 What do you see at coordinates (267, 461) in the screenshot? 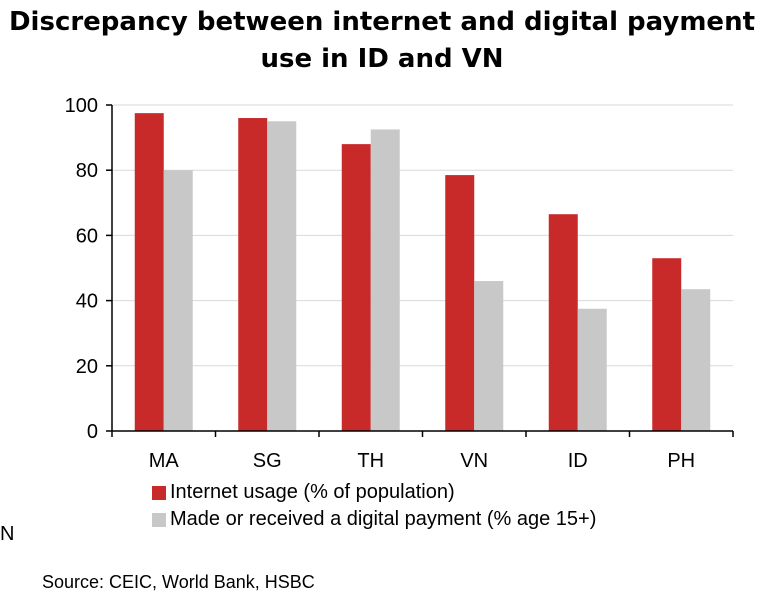
I see `x-tick-label-sg: SG` at bounding box center [267, 461].